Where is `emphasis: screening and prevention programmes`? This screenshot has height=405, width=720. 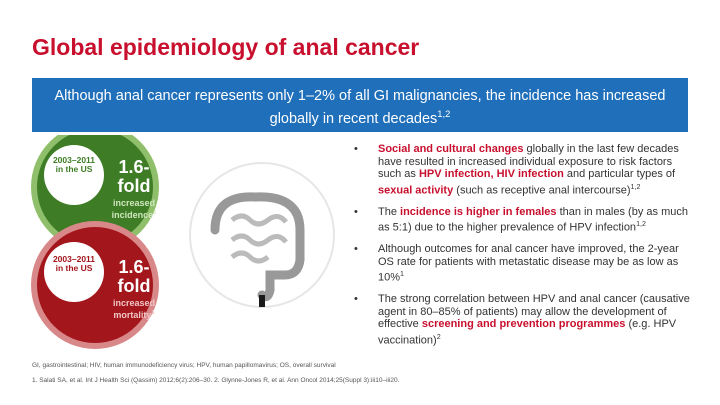
emphasis: screening and prevention programmes is located at coordinates (523, 324).